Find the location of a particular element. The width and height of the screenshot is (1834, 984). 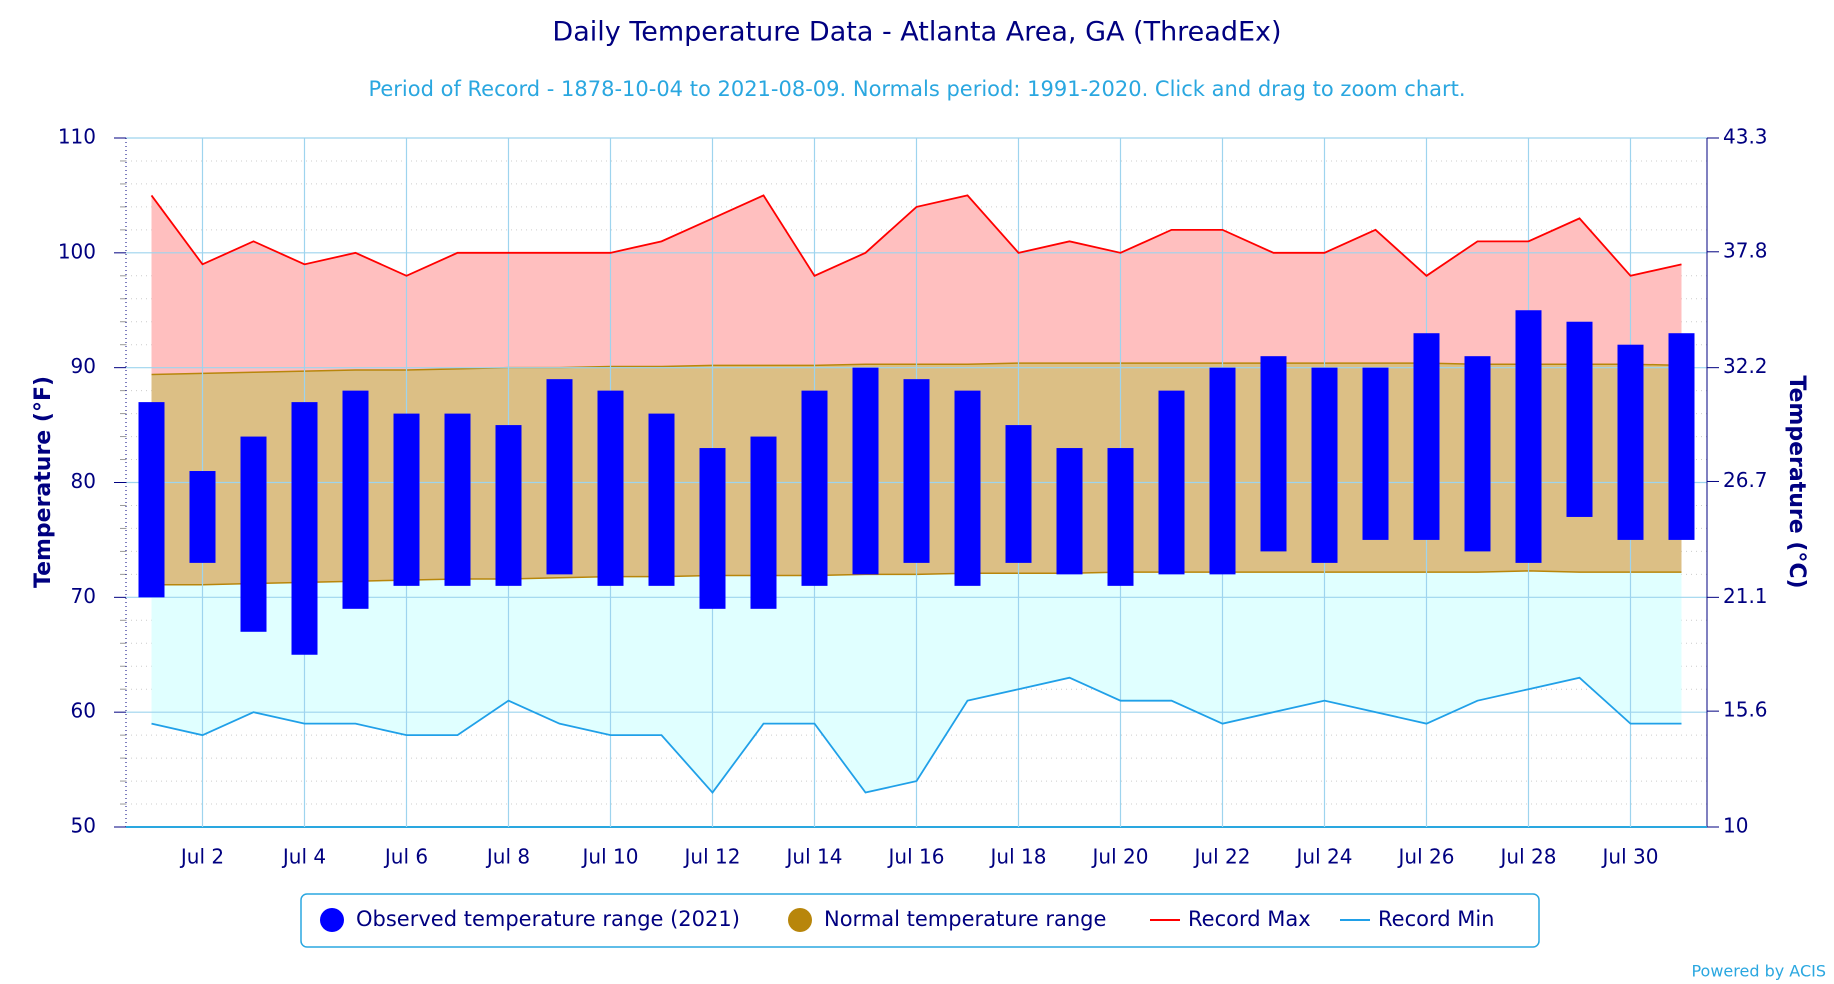

y2-tick-label: 21.1 is located at coordinates (1745, 596).